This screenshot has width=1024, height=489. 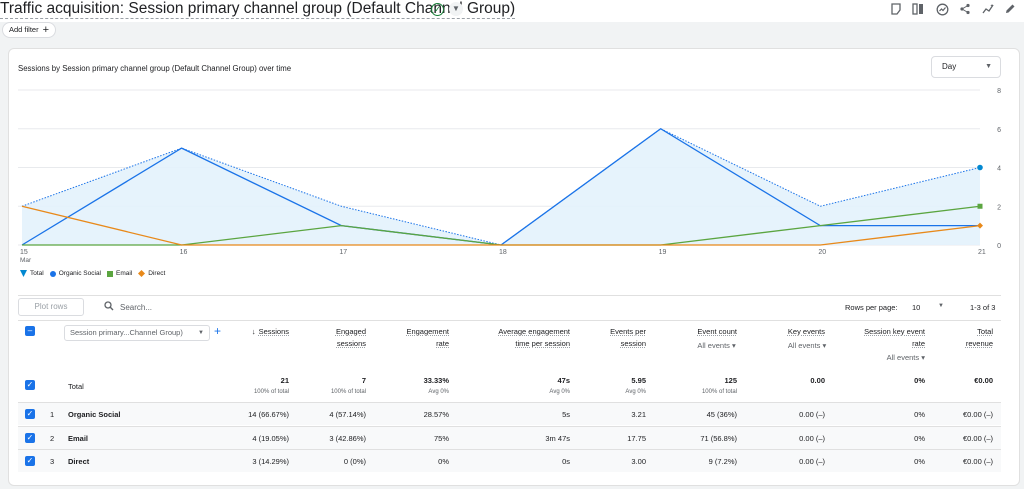 I want to click on table-cell: 4 (19.05%), so click(x=270, y=438).